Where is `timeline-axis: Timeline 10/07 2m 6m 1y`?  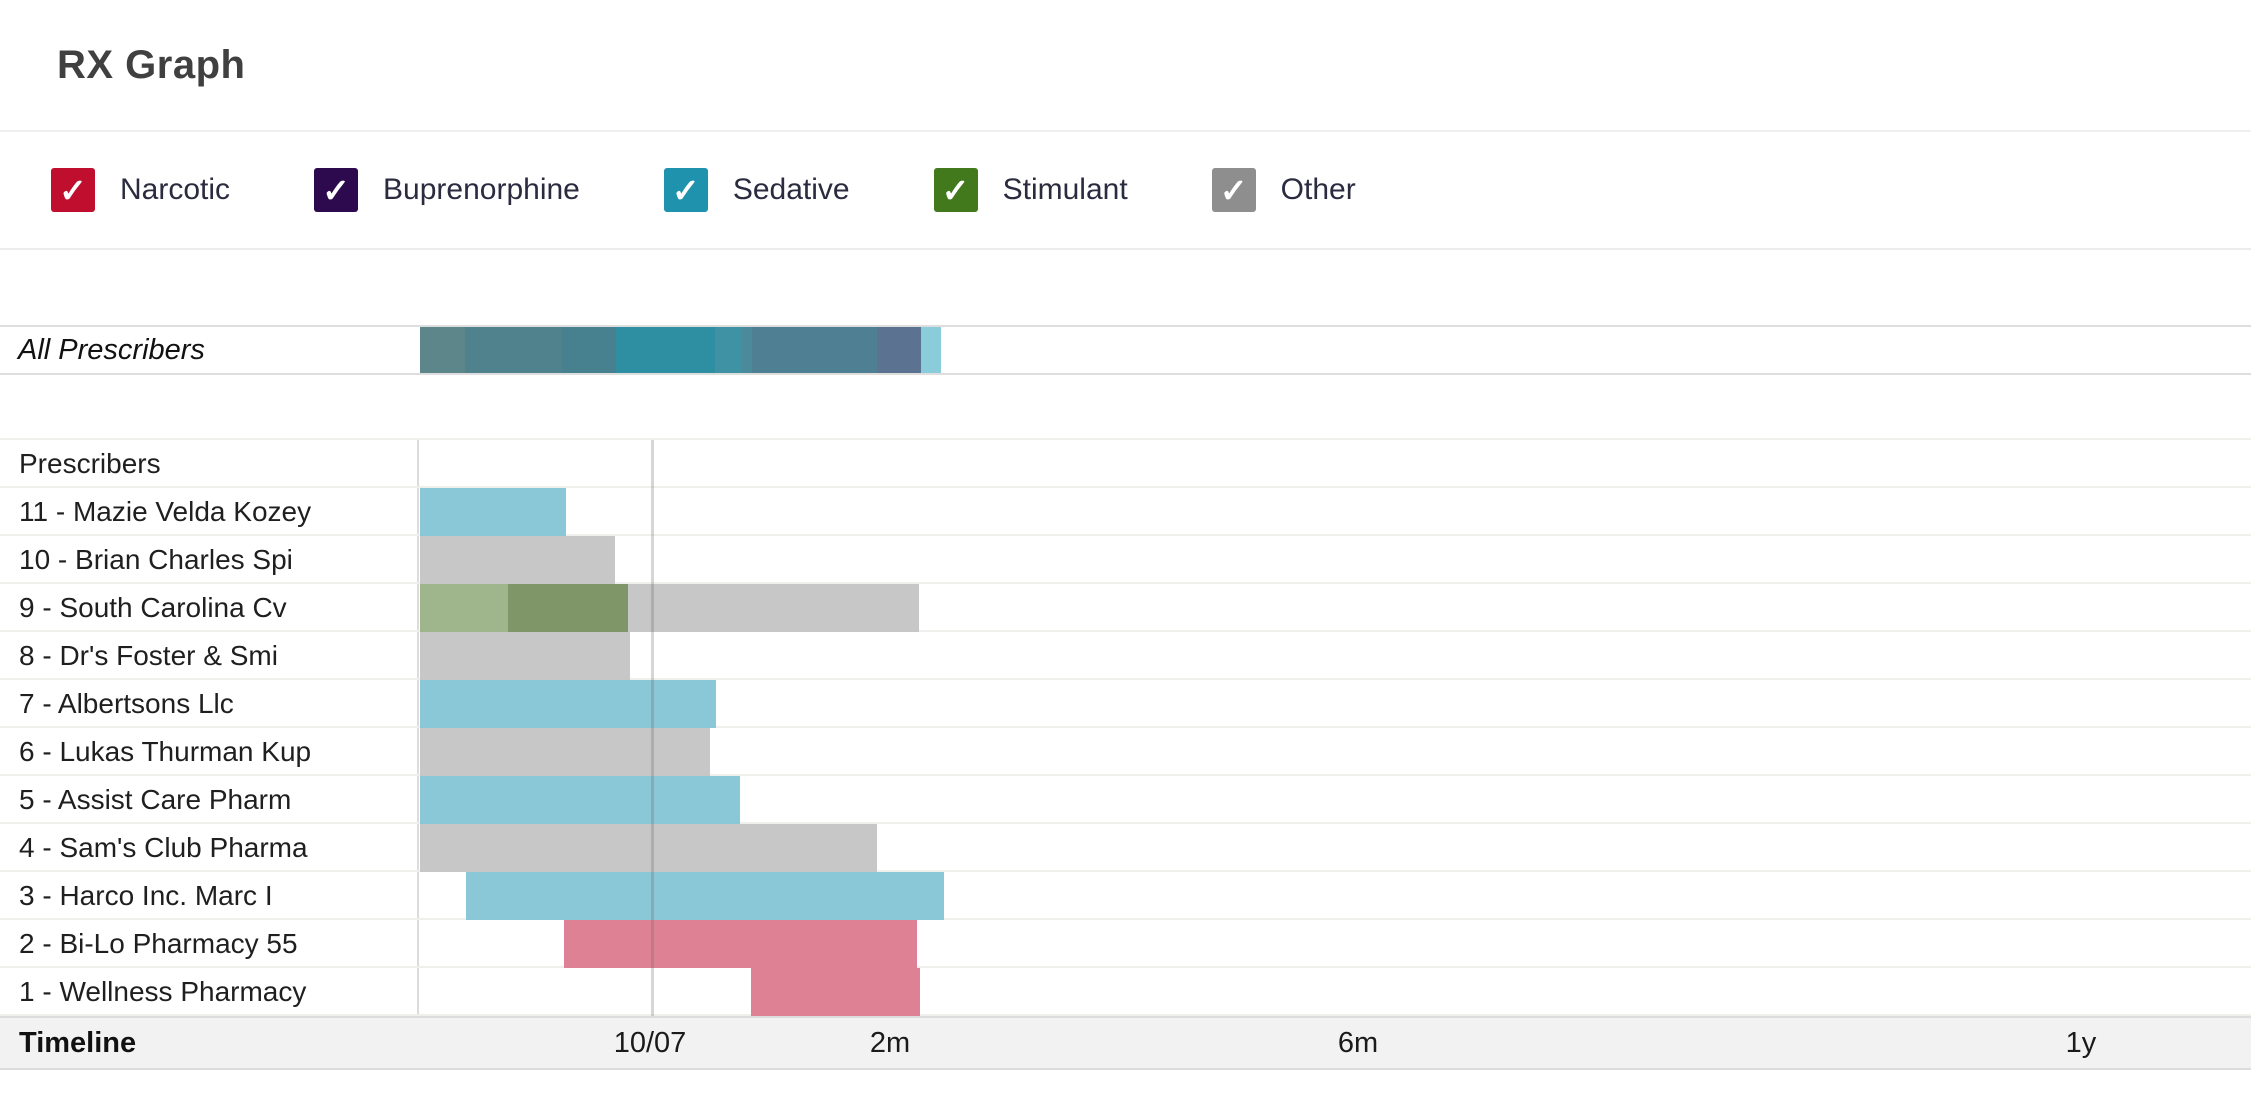
timeline-axis: Timeline 10/07 2m 6m 1y is located at coordinates (1125, 1043).